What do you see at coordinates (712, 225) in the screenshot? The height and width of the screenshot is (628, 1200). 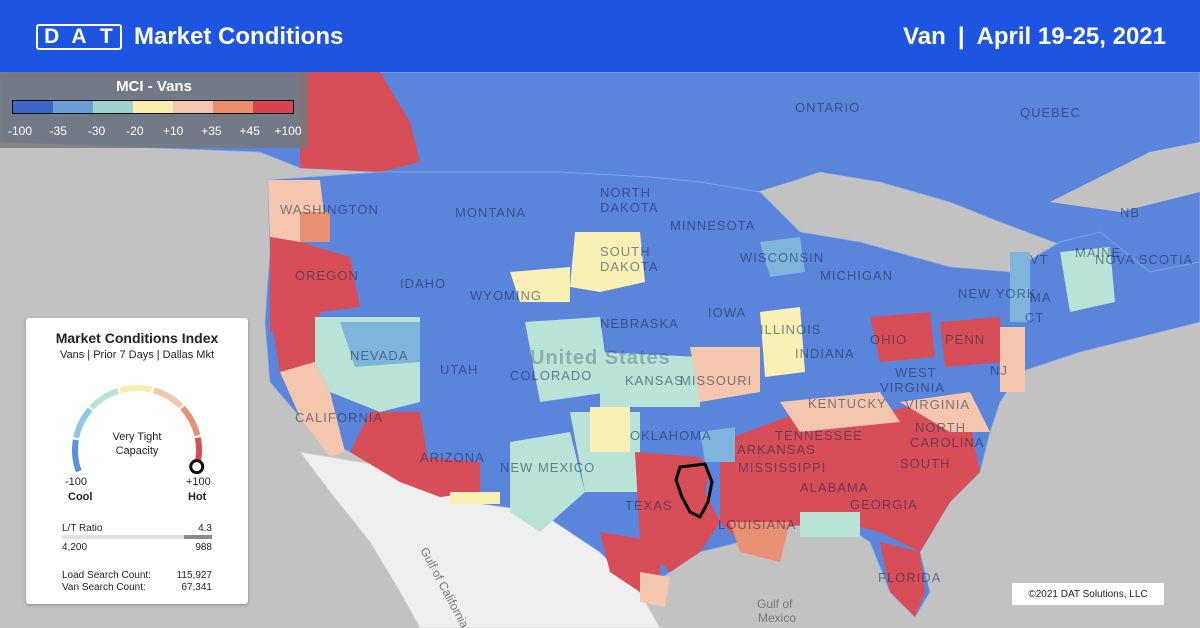 I see `label-minnesota: MINNESOTA` at bounding box center [712, 225].